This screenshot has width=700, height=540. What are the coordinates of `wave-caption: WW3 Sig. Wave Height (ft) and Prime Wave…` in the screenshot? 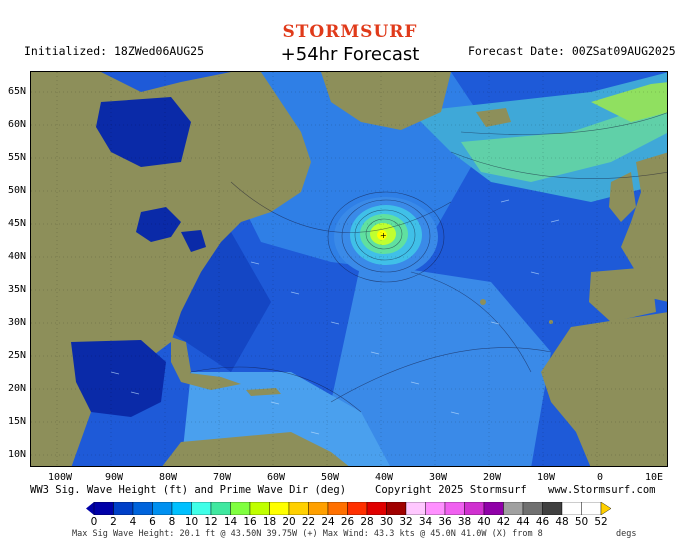 It's located at (188, 490).